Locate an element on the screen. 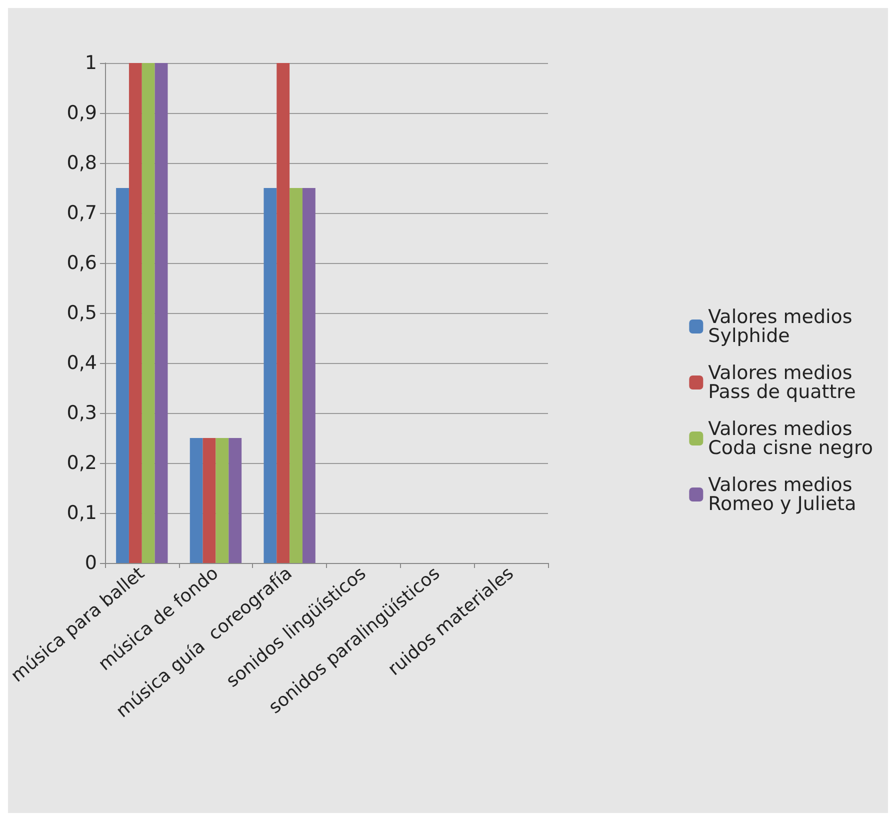  y-tick-label: 0,3 is located at coordinates (81, 413).